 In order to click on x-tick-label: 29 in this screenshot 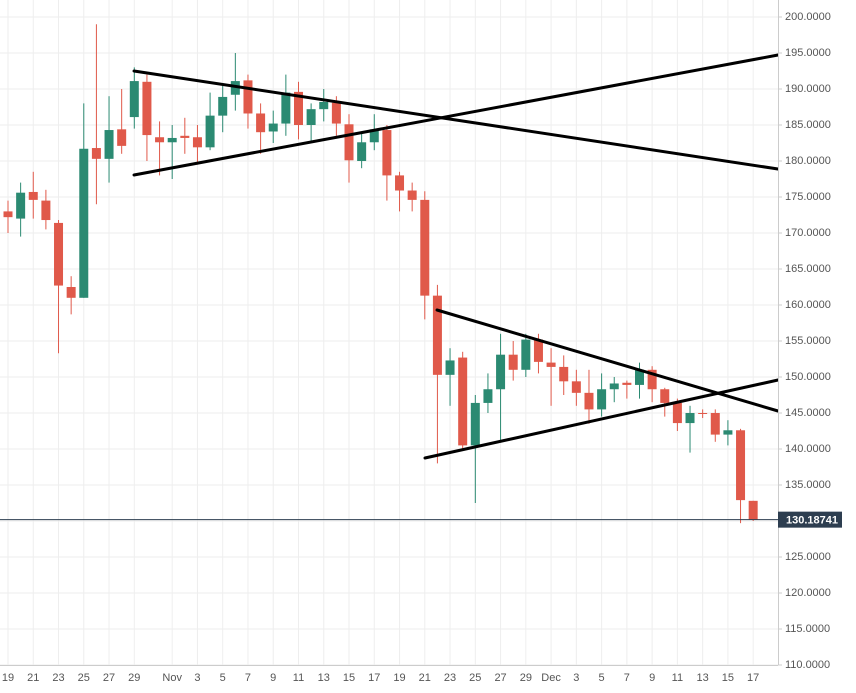, I will do `click(134, 678)`.